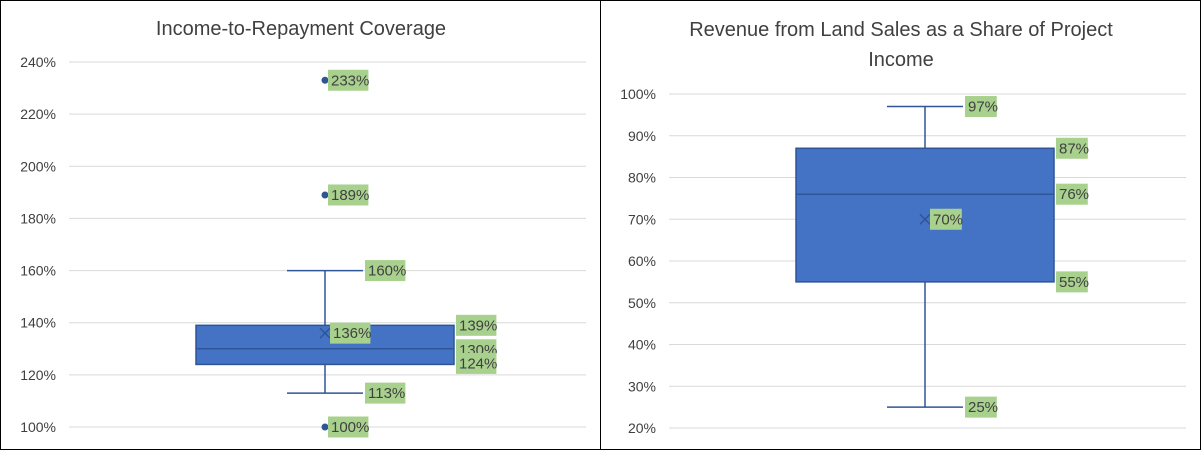 The width and height of the screenshot is (1201, 451). I want to click on q1-label: 55%, so click(1074, 282).